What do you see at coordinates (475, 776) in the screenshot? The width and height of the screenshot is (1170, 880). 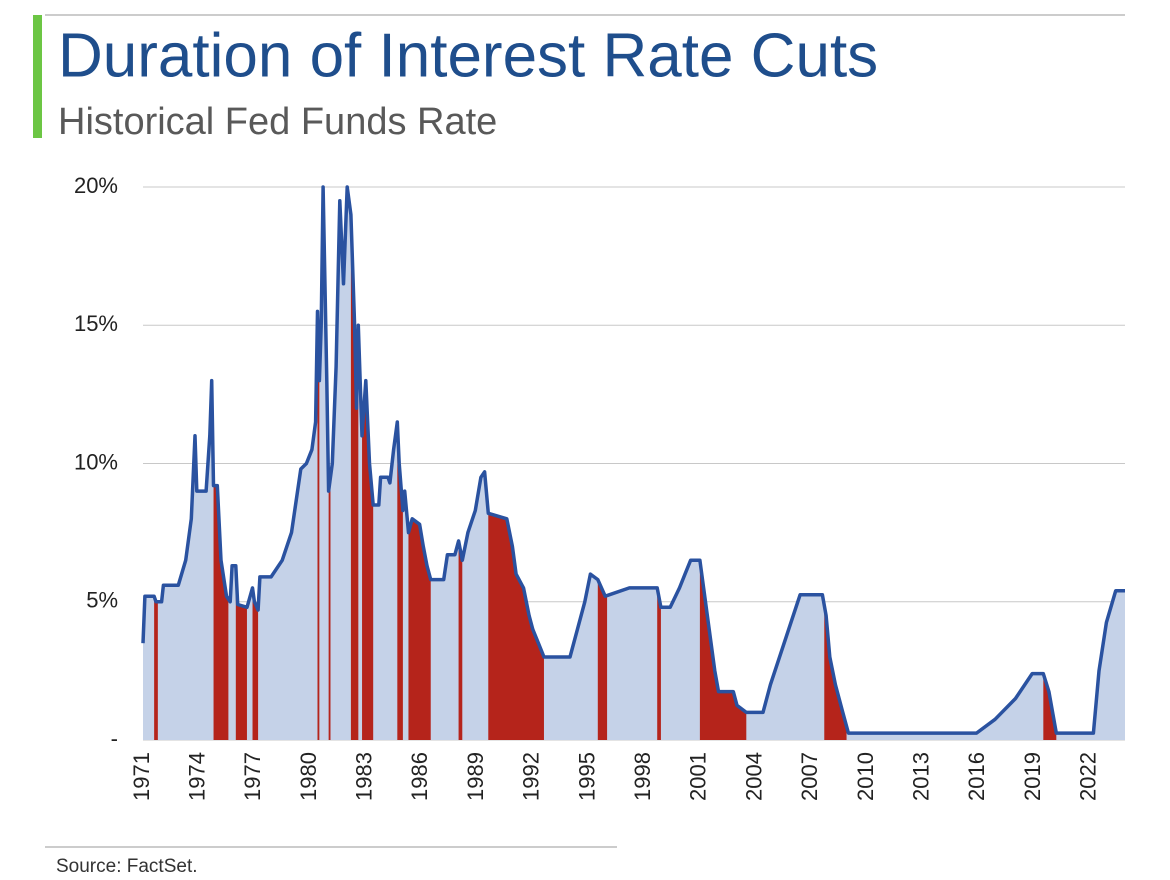 I see `x-tick-label: 1989` at bounding box center [475, 776].